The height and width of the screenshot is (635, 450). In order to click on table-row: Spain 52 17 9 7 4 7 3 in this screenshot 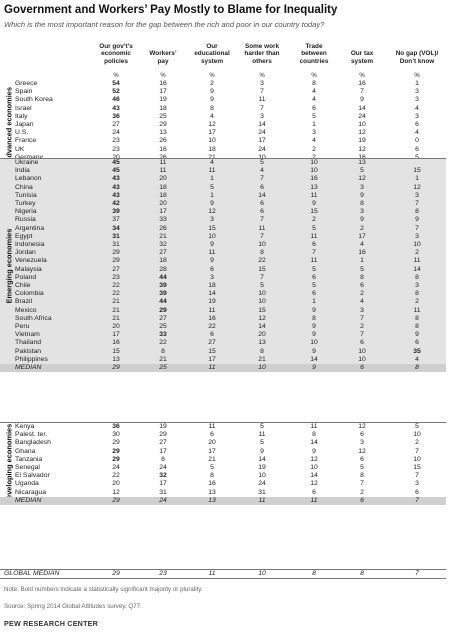, I will do `click(223, 92)`.